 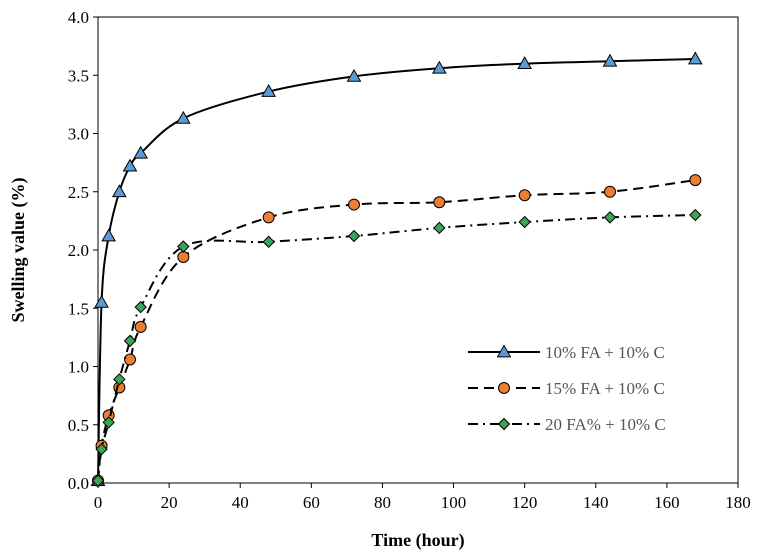 I want to click on x-tick-label: 60, so click(x=311, y=502).